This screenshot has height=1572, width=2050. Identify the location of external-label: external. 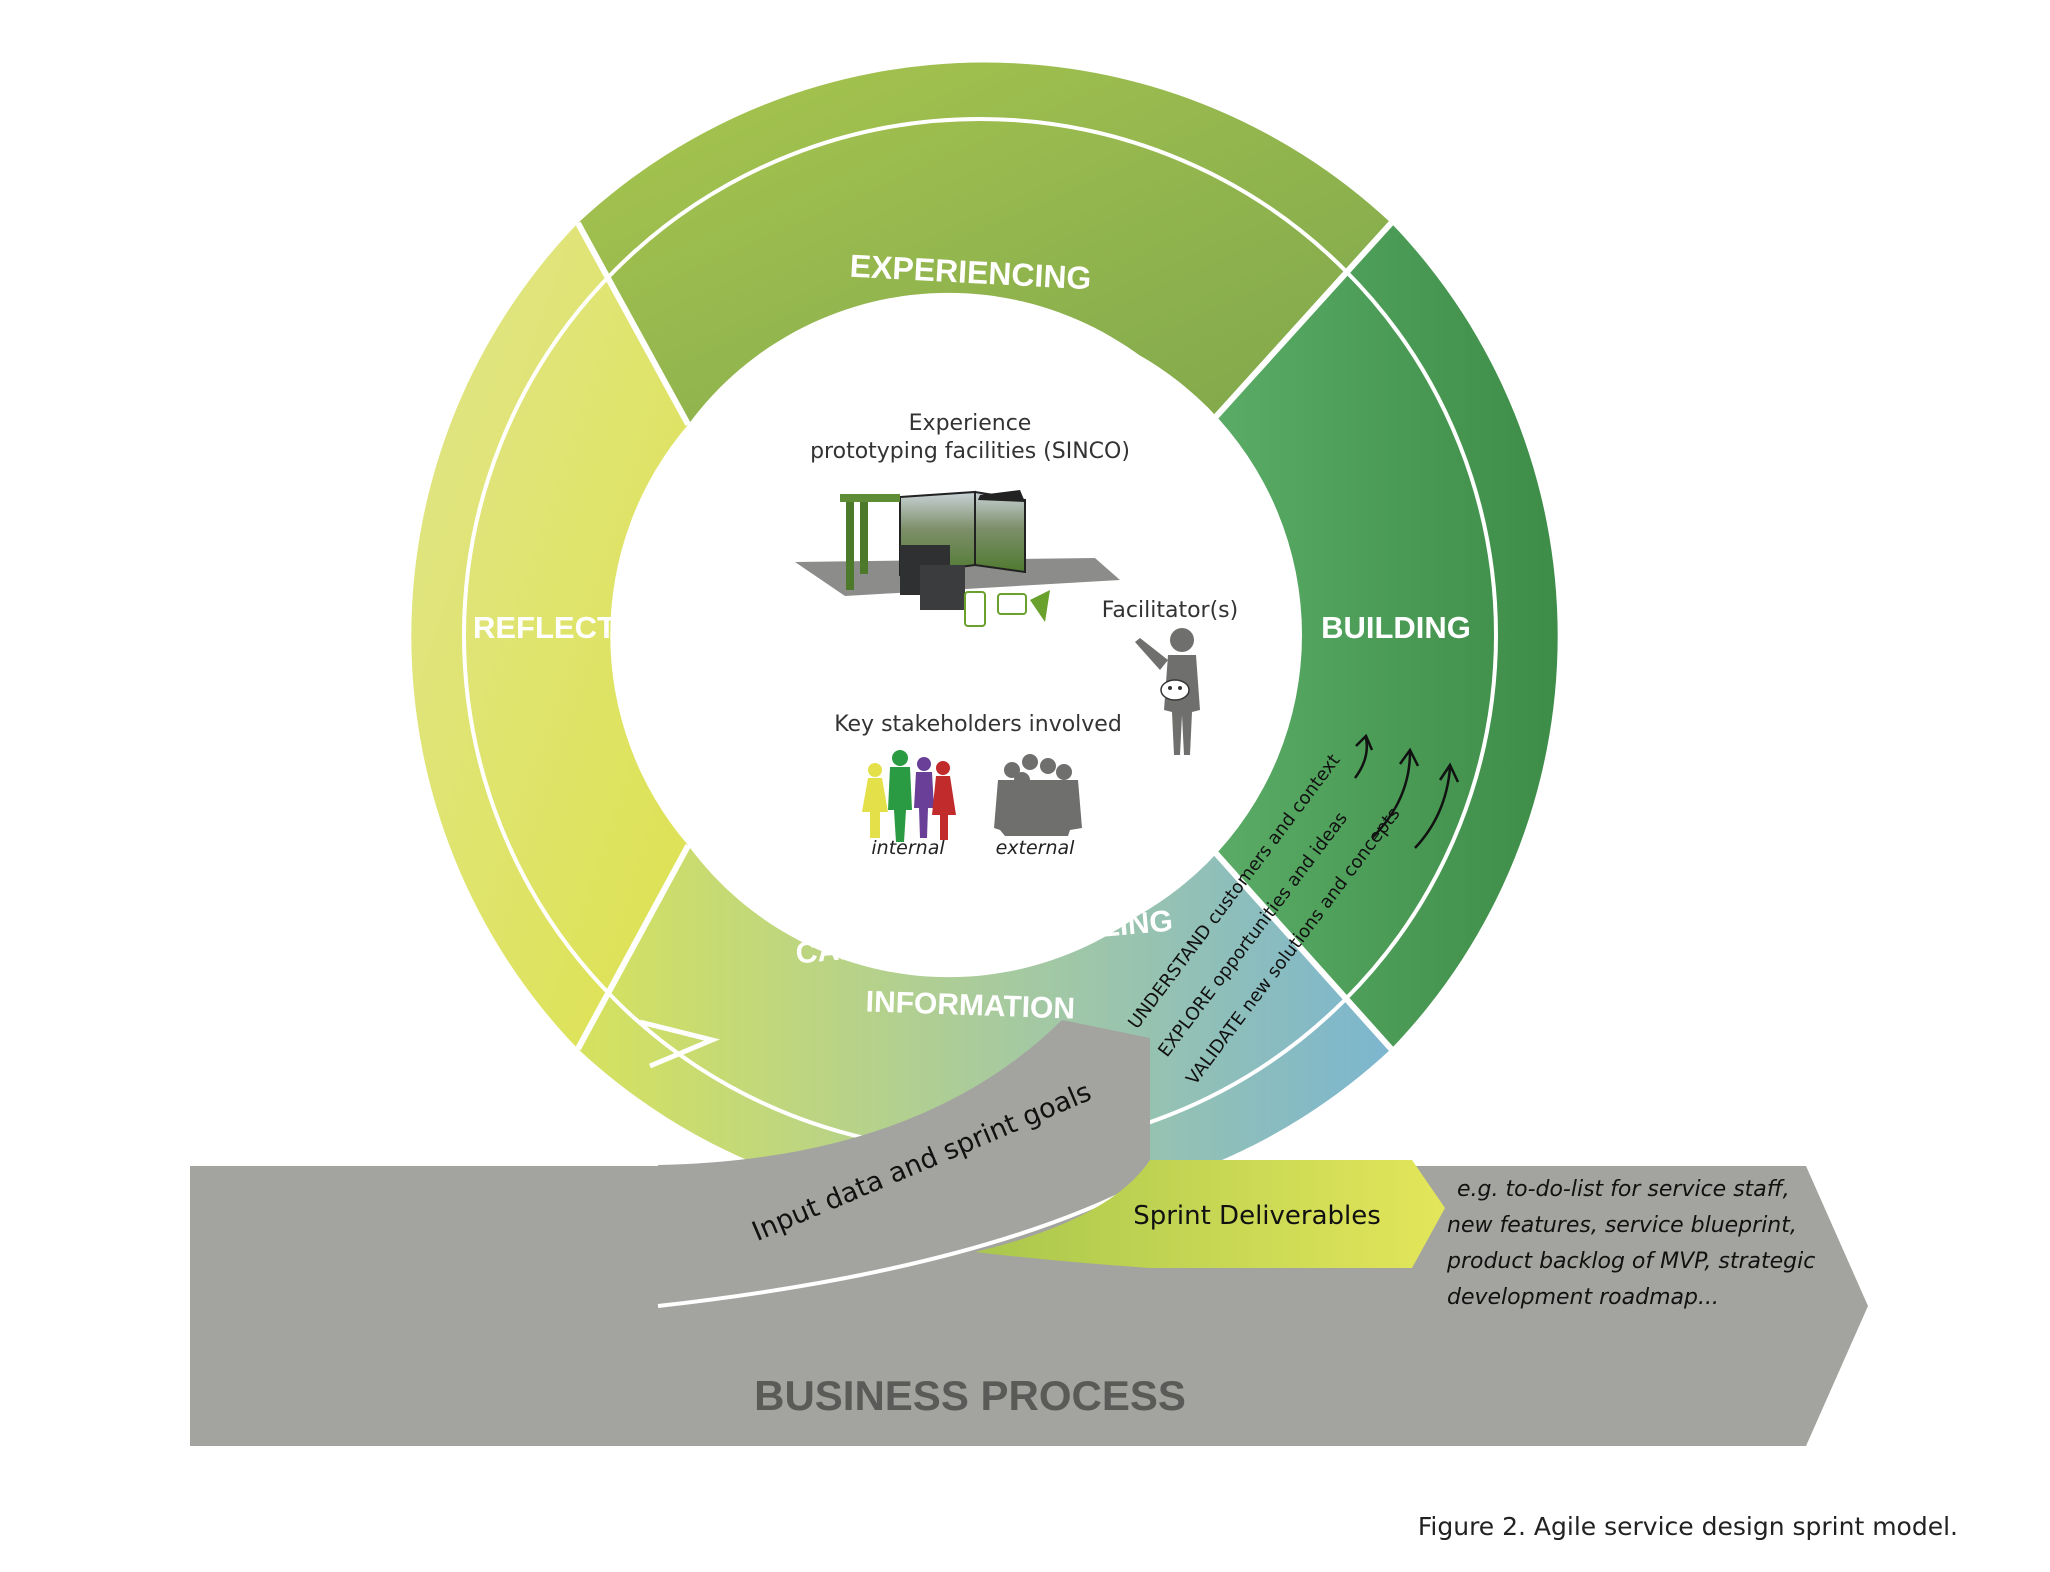
(1036, 848).